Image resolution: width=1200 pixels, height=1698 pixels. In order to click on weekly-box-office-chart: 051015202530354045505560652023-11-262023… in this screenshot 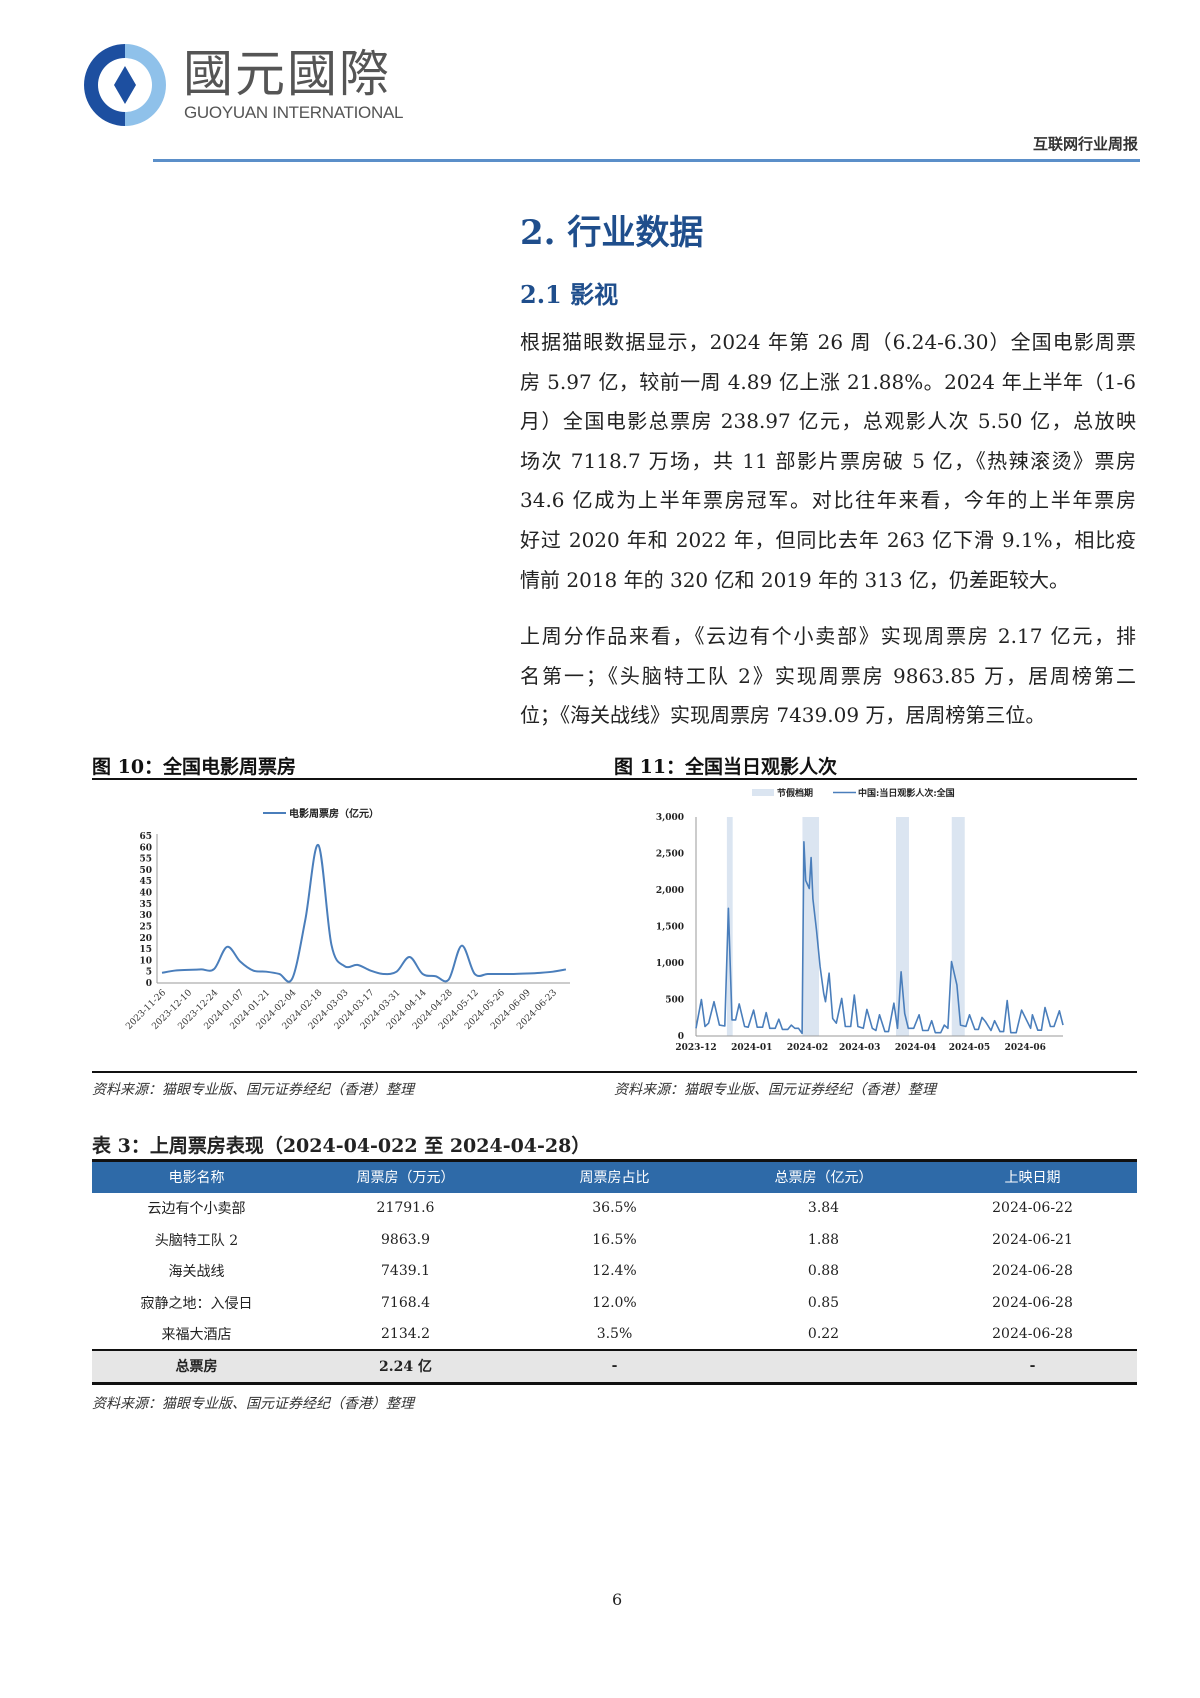, I will do `click(347, 919)`.